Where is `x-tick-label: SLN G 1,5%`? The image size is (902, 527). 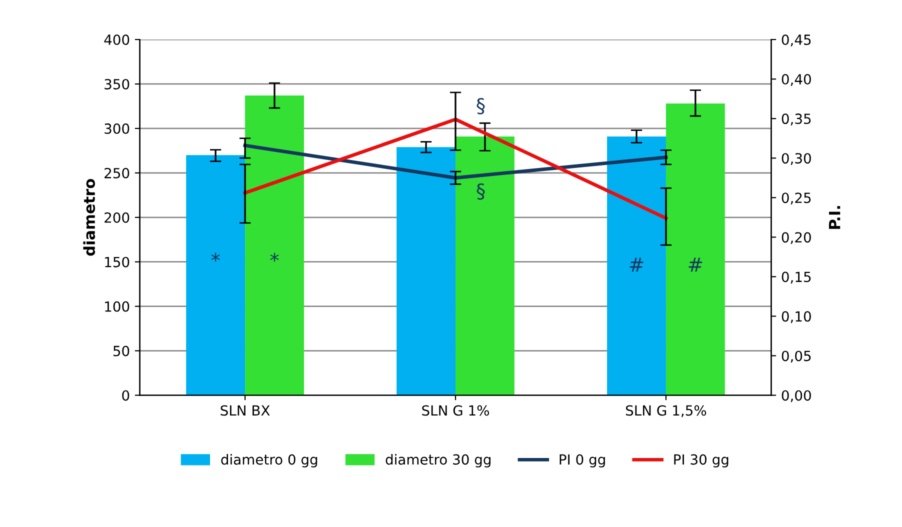 x-tick-label: SLN G 1,5% is located at coordinates (666, 411).